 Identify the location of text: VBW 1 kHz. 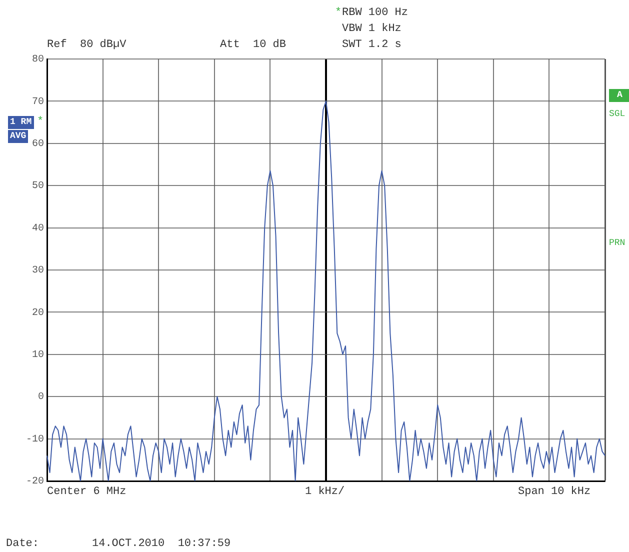
(372, 29).